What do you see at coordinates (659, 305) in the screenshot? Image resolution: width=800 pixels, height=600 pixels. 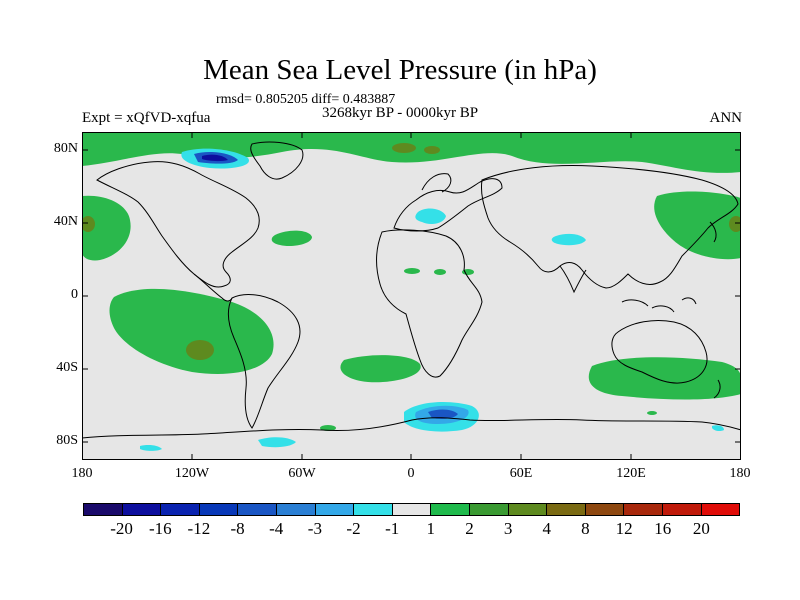 I see `maritime-se-asia` at bounding box center [659, 305].